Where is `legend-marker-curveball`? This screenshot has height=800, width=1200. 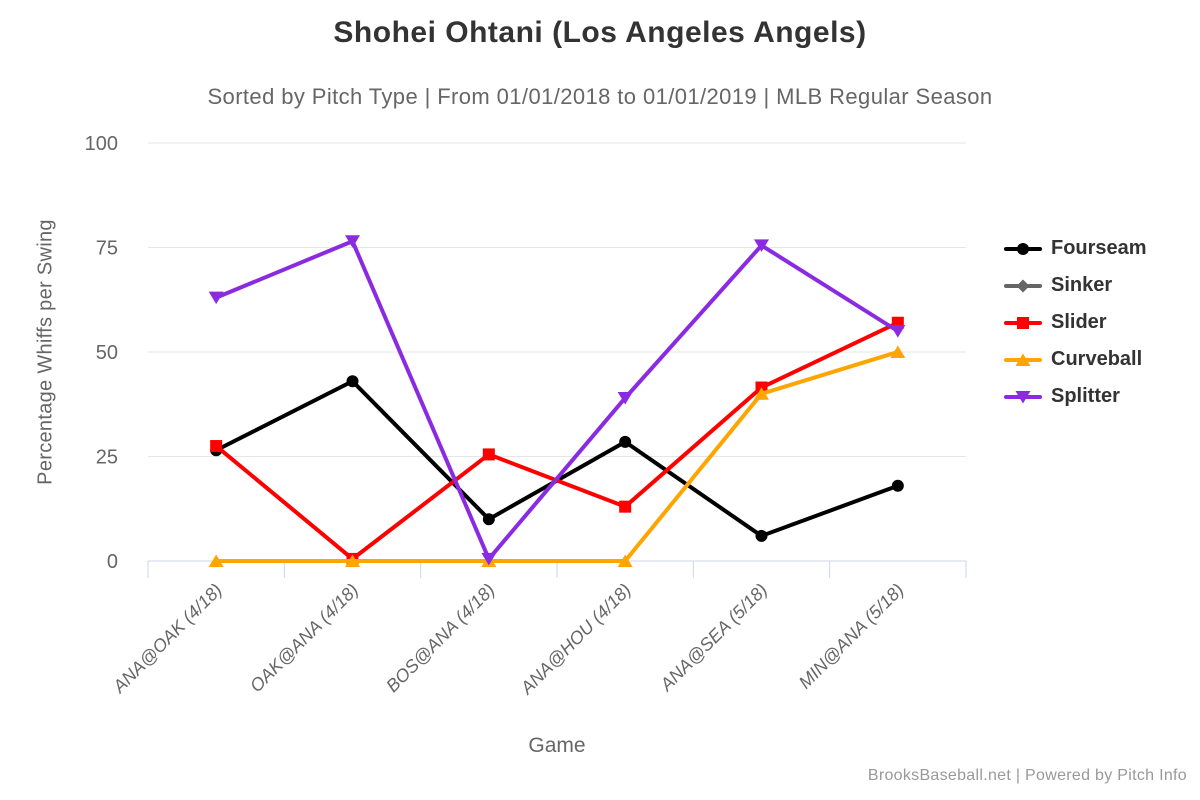
legend-marker-curveball is located at coordinates (1023, 359).